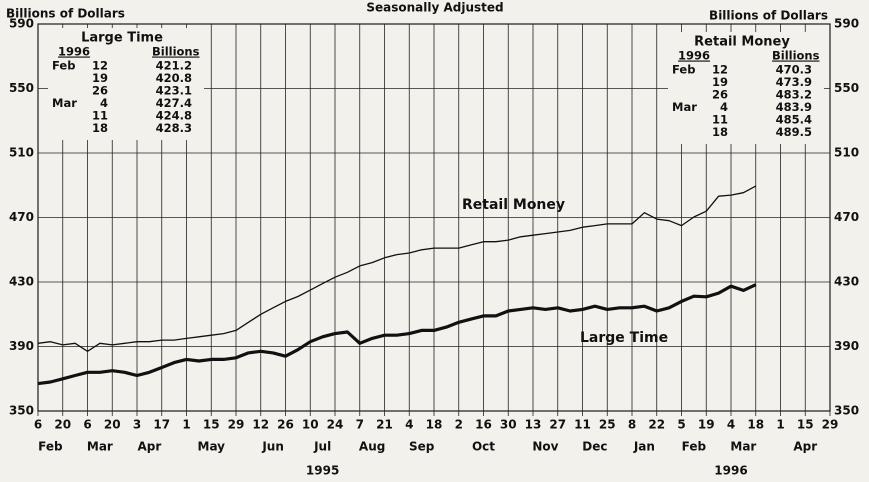 Image resolution: width=869 pixels, height=482 pixels. Describe the element at coordinates (768, 16) in the screenshot. I see `y-axis-label-right: Billions of Dollars` at that location.